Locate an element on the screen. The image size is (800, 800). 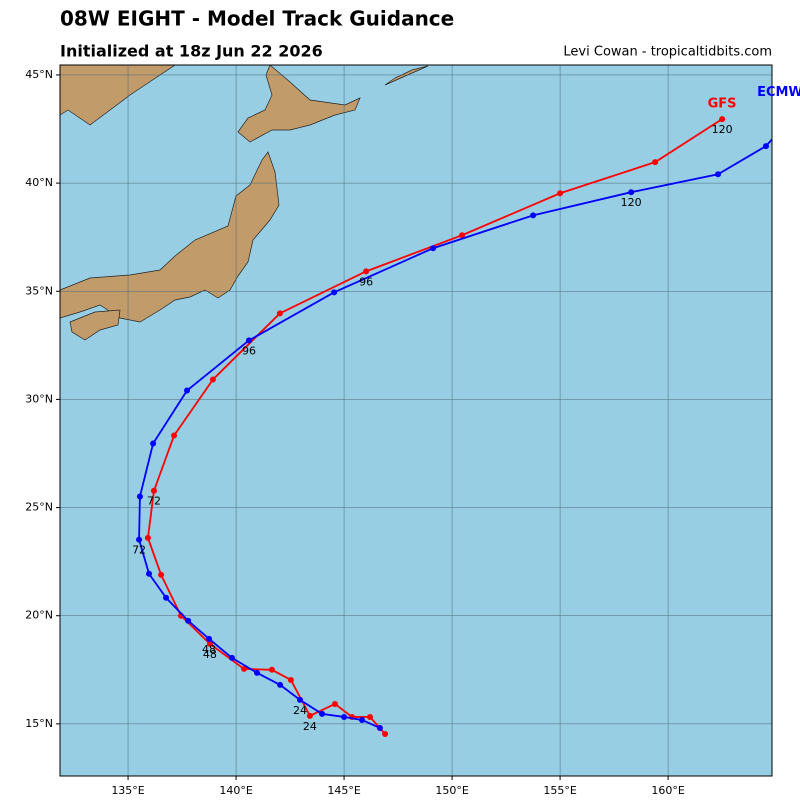
credit: Levi Cowan - tropicaltidbits.com is located at coordinates (667, 52).